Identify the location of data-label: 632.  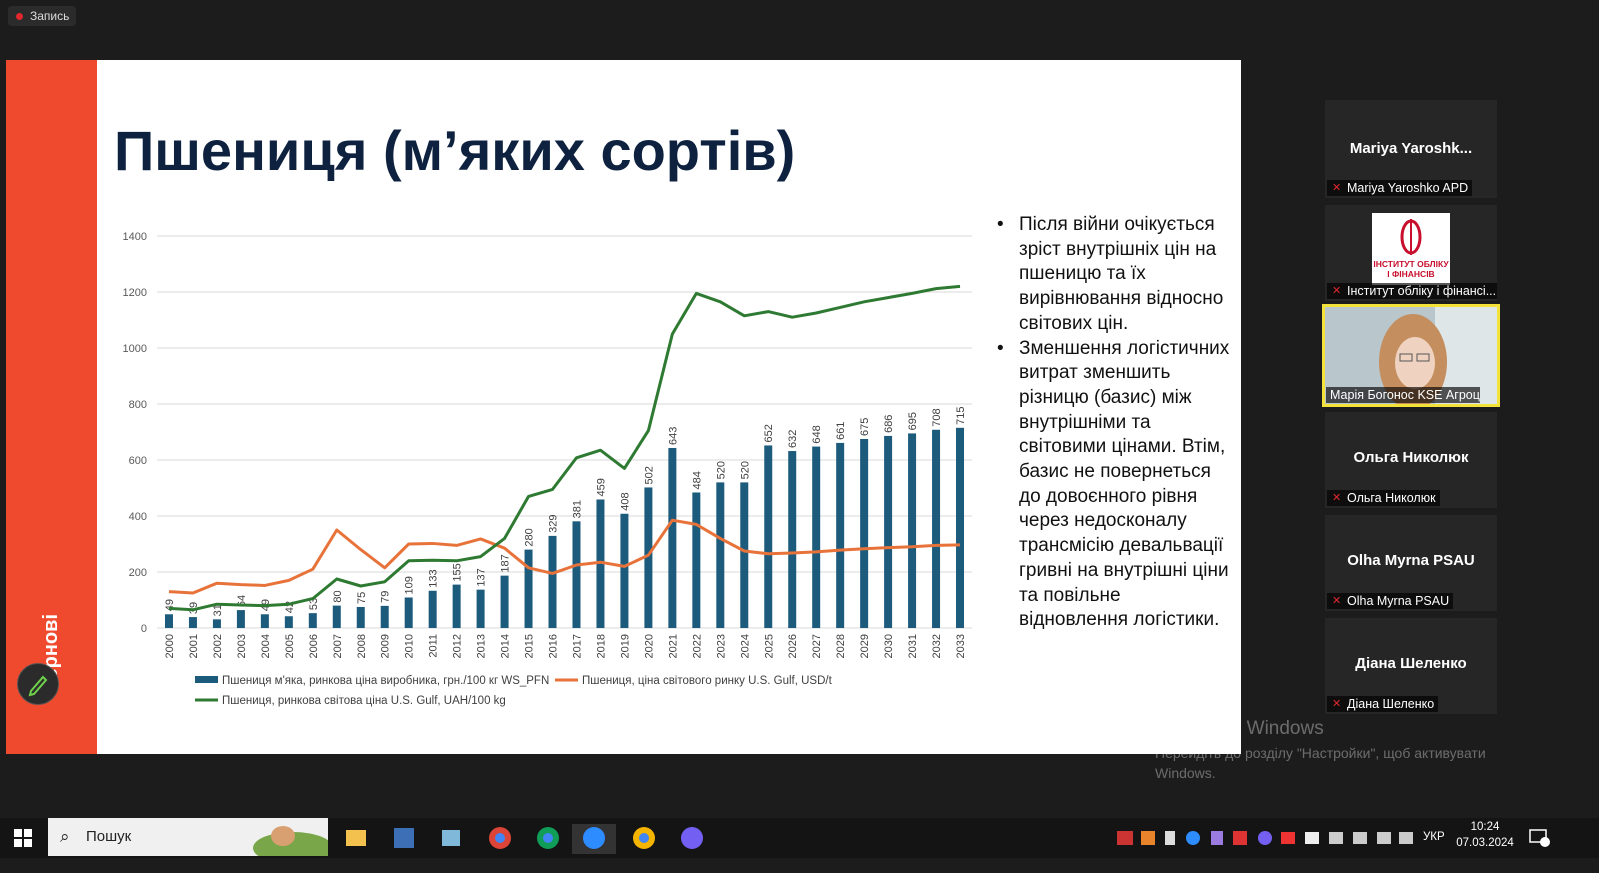
(793, 439).